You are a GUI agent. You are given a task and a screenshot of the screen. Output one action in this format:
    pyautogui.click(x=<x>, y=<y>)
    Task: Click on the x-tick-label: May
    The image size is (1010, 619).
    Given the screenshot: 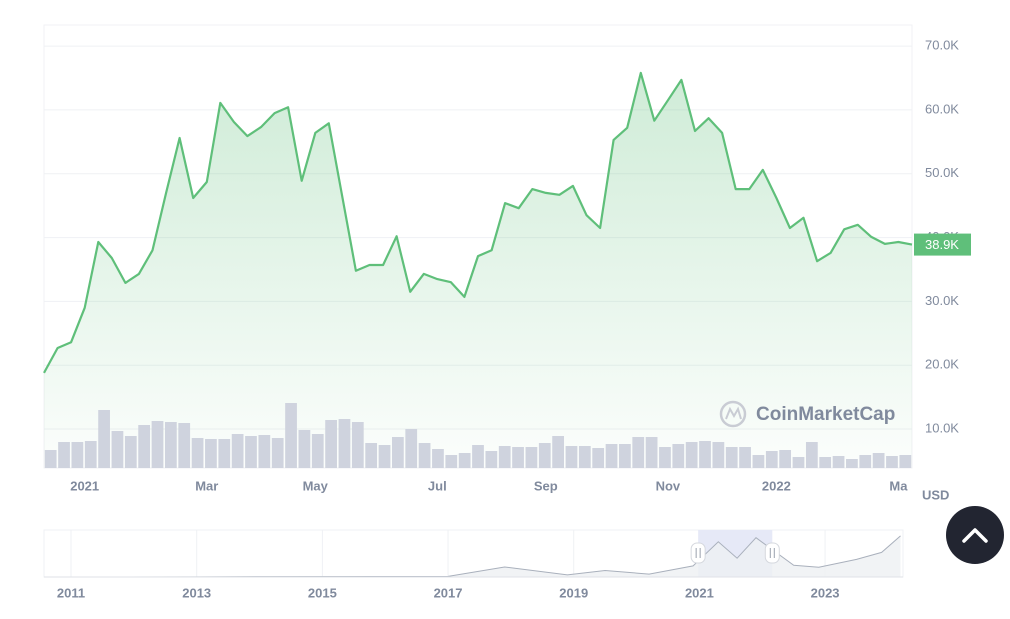 What is the action you would take?
    pyautogui.click(x=316, y=485)
    